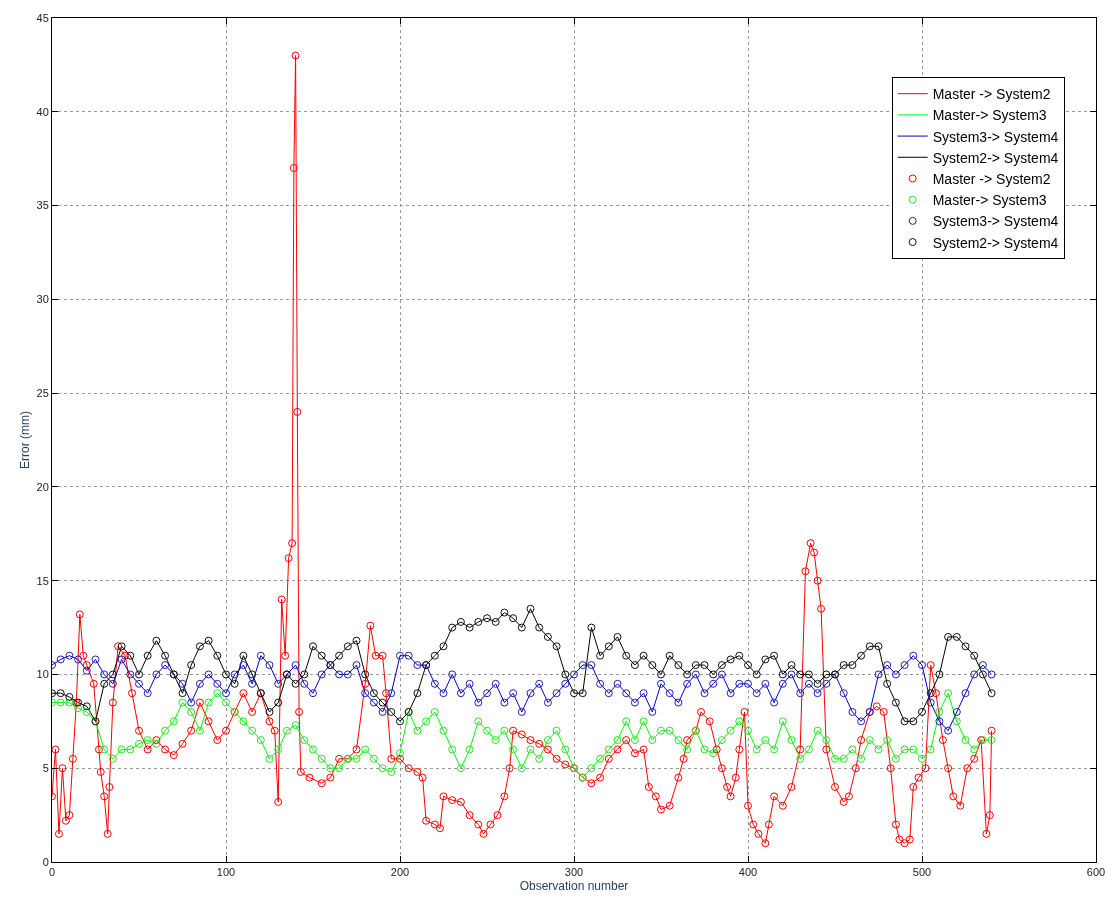 Image resolution: width=1117 pixels, height=916 pixels. Describe the element at coordinates (45, 768) in the screenshot. I see `y-tick-label: 5` at that location.